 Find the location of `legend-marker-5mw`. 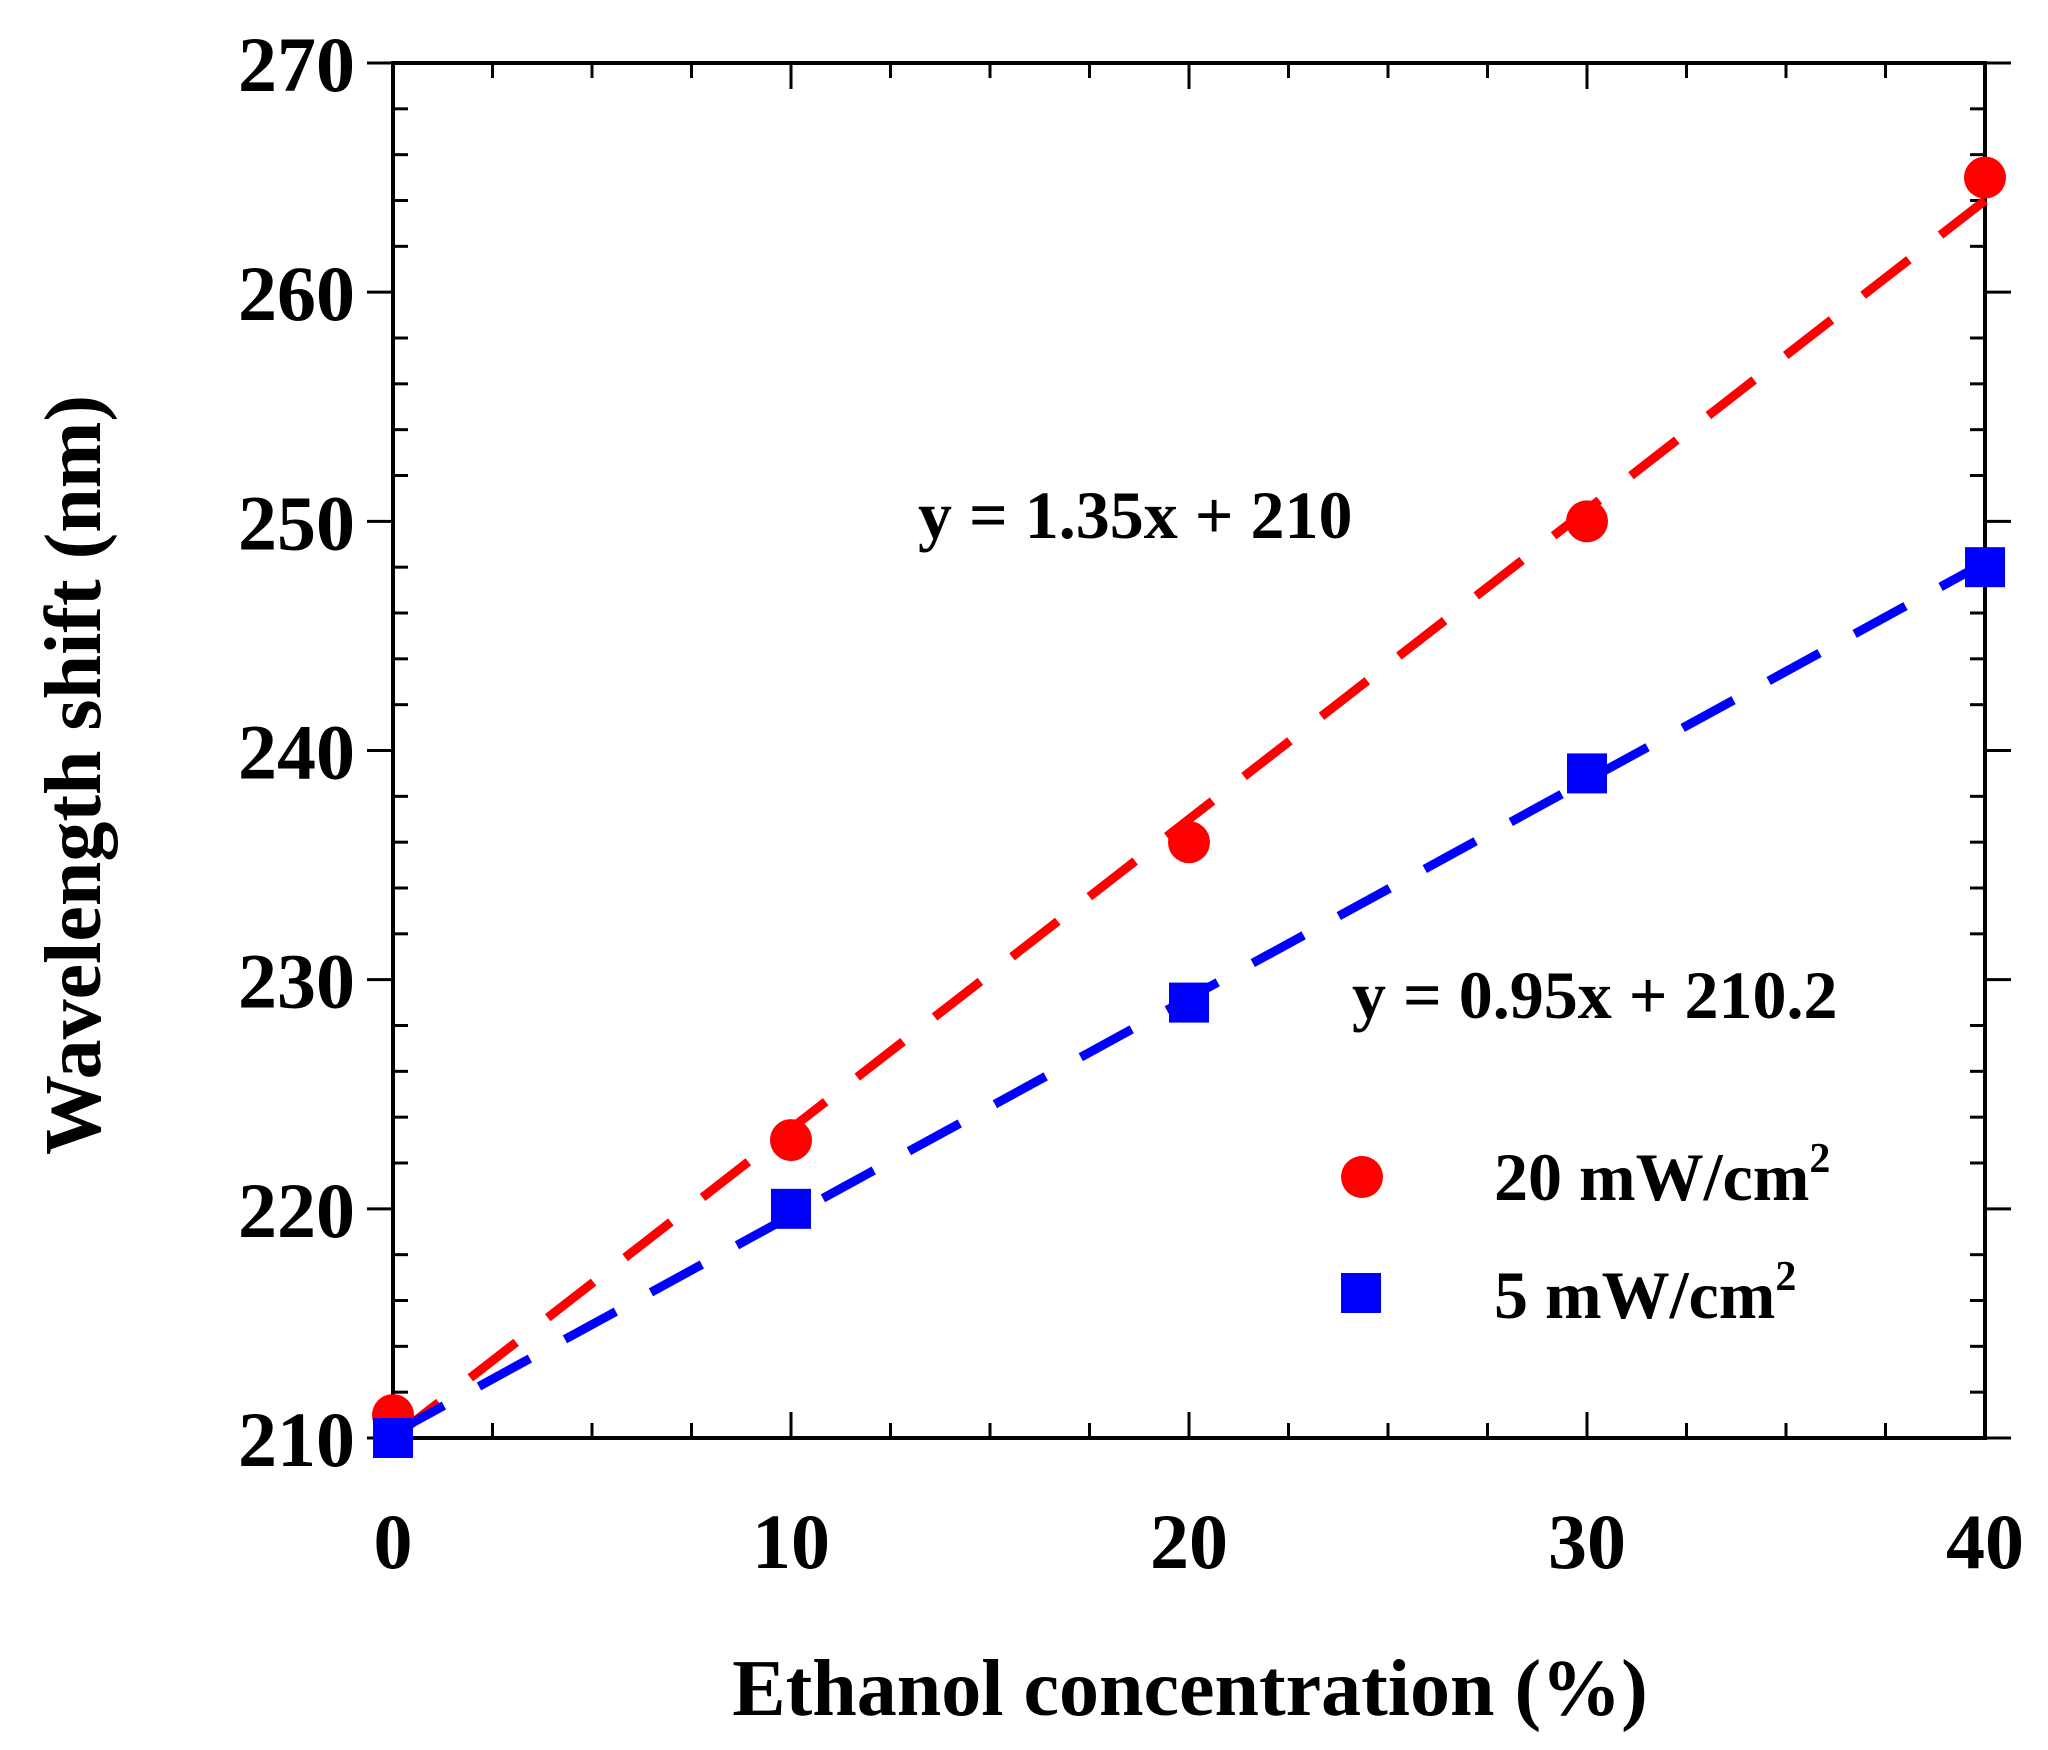

legend-marker-5mw is located at coordinates (1361, 1293).